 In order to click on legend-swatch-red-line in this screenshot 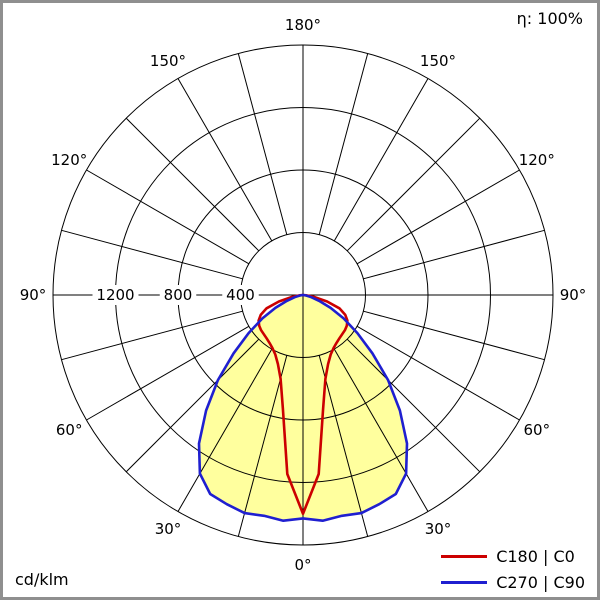, I will do `click(464, 556)`.